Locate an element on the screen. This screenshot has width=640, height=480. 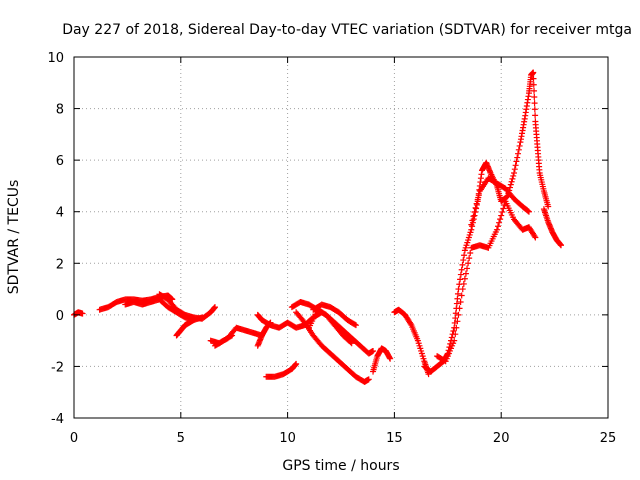
y-tick-label: -2 is located at coordinates (57, 367).